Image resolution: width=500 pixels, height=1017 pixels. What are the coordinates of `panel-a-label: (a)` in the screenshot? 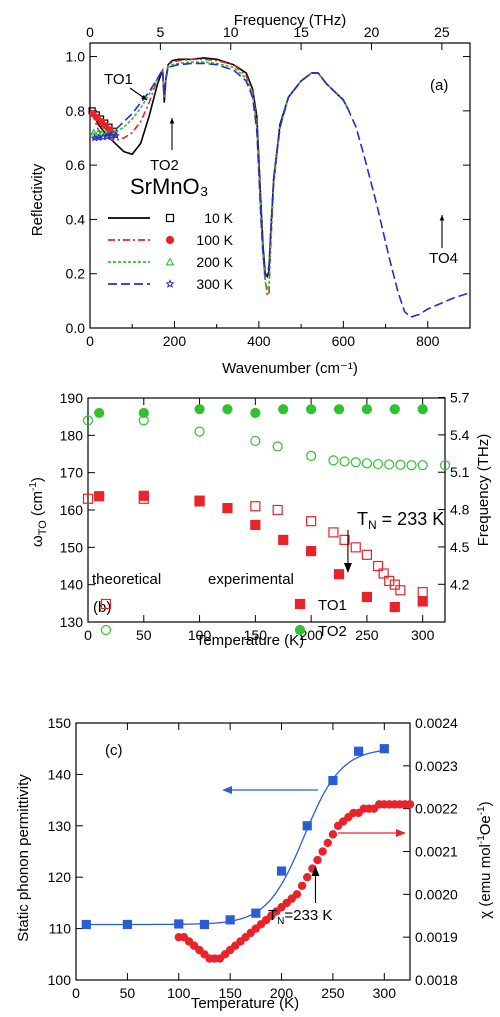 It's located at (439, 85).